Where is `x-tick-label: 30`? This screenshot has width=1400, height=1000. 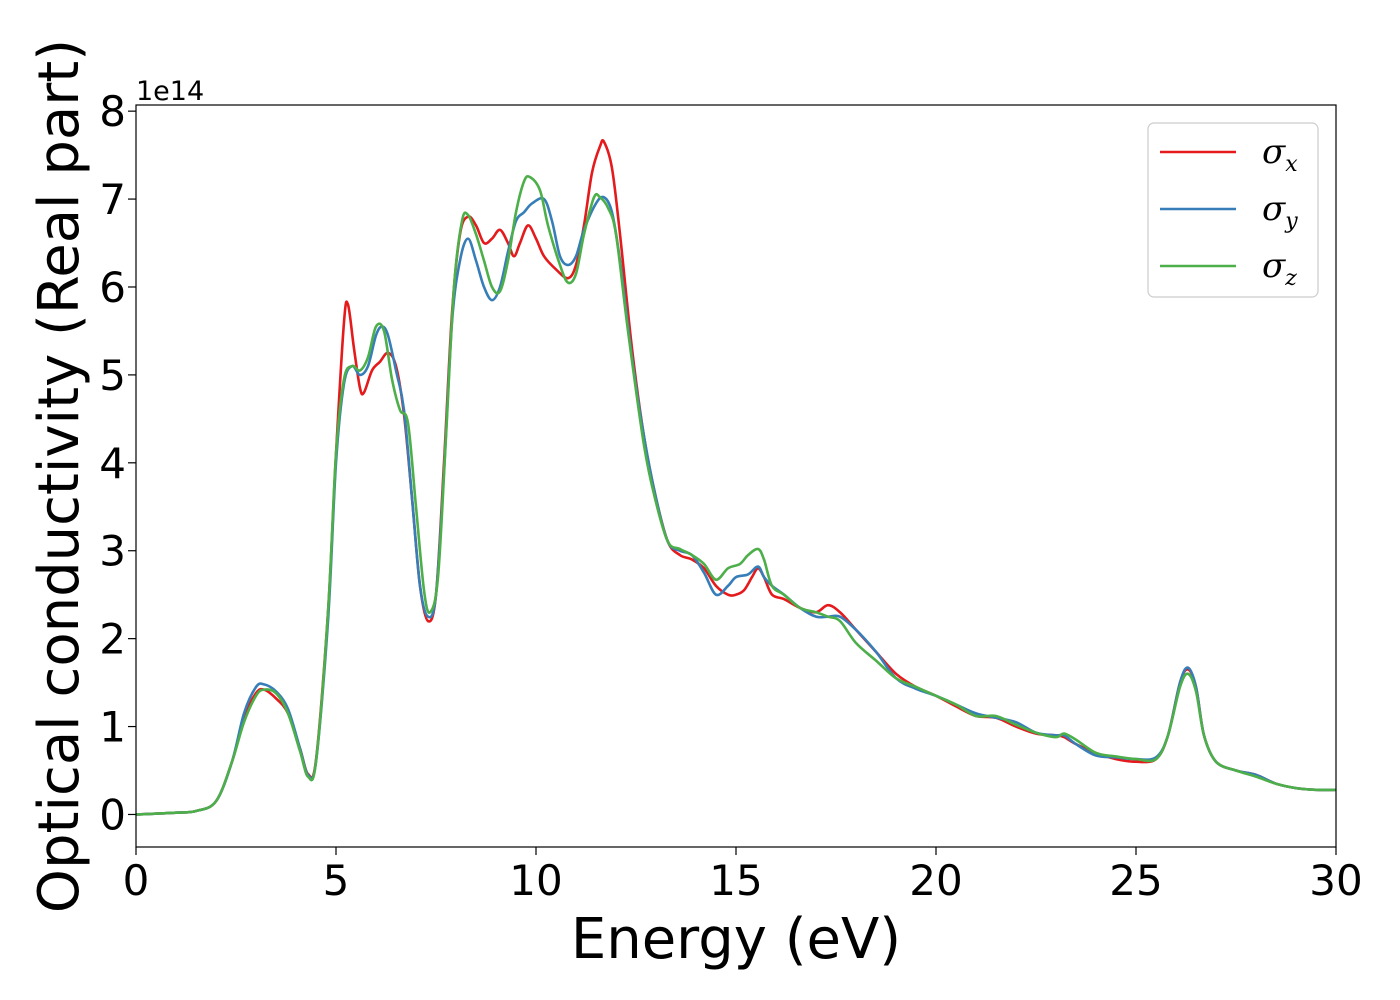
x-tick-label: 30 is located at coordinates (1335, 880).